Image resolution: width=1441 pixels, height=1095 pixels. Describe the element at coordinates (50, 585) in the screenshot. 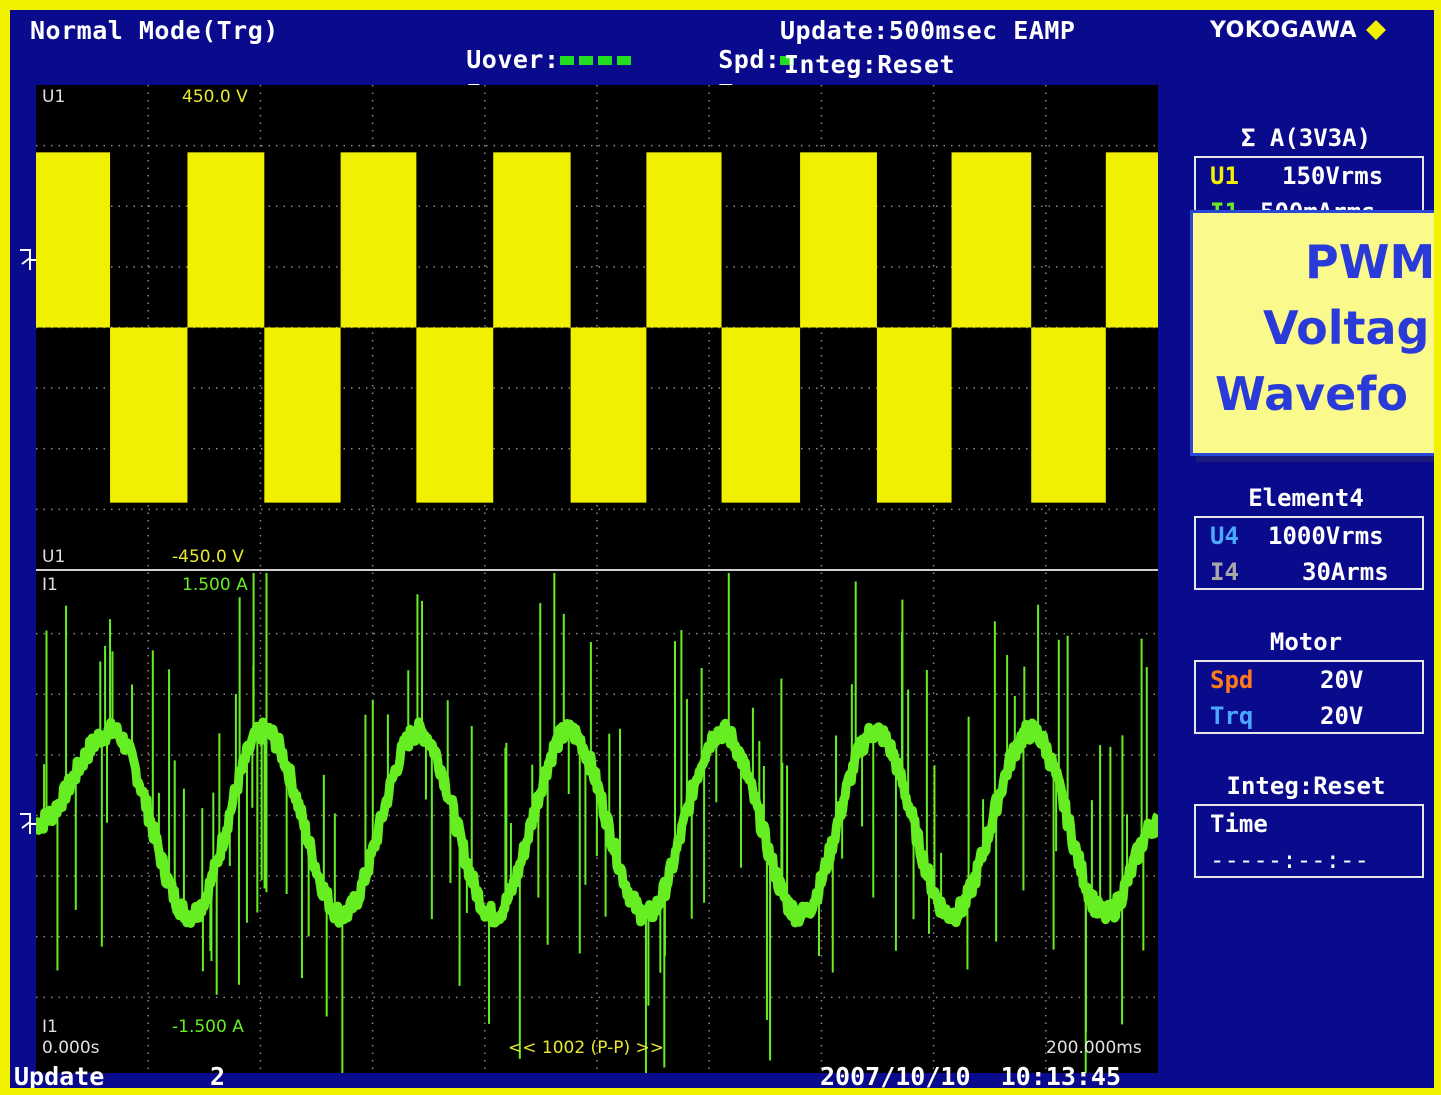

I see `i1-channel-label: I1` at that location.